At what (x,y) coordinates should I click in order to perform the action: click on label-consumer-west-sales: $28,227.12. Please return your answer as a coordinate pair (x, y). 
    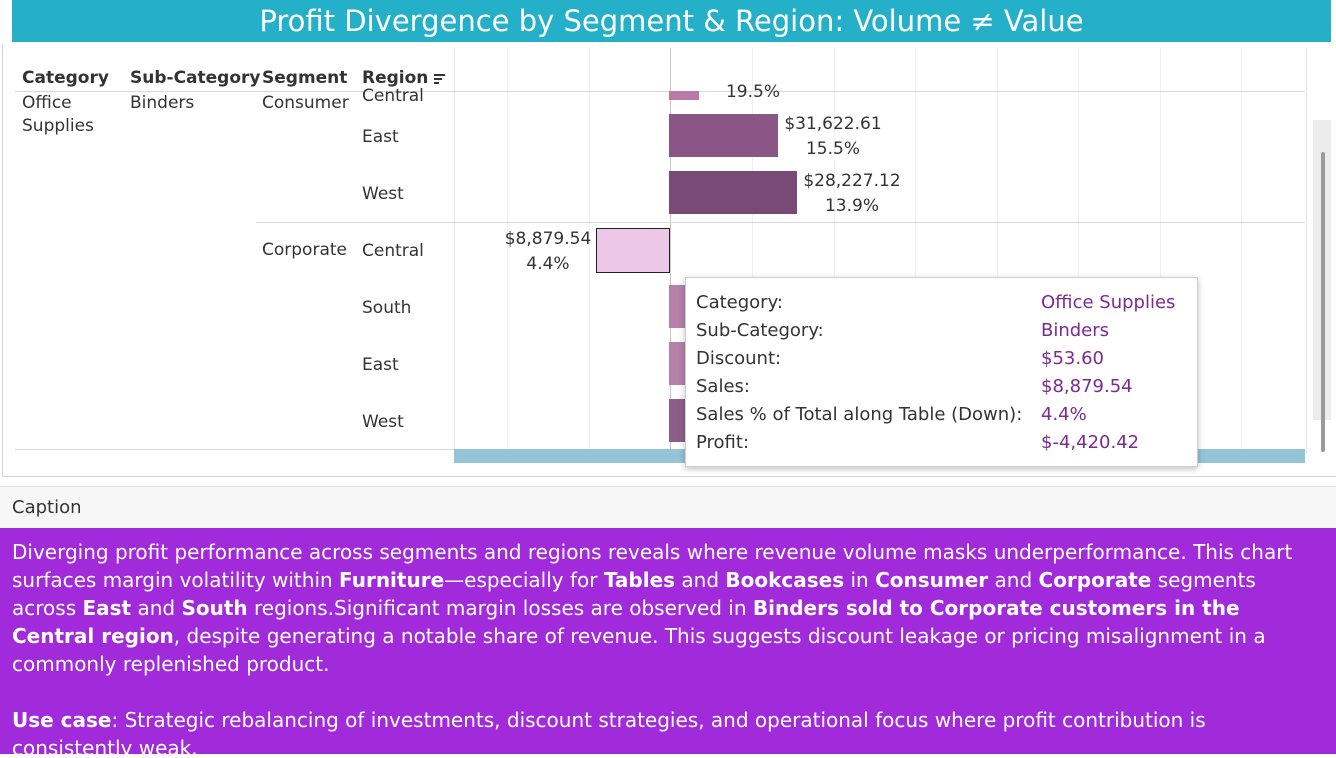
    Looking at the image, I should click on (852, 181).